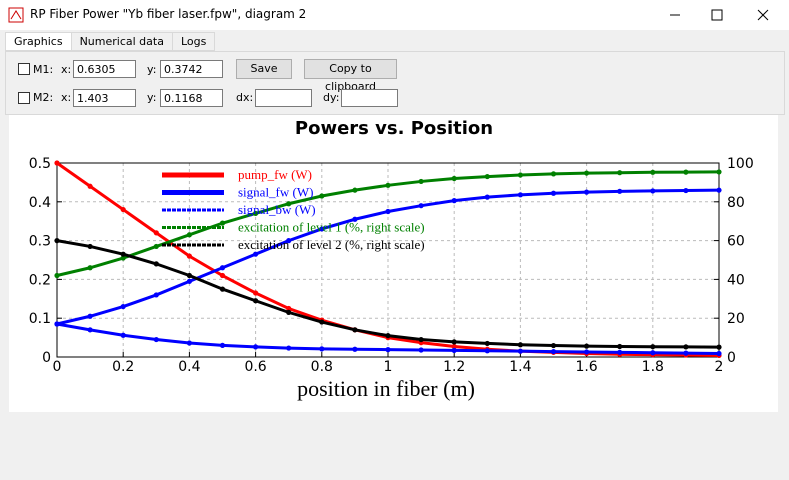  Describe the element at coordinates (189, 367) in the screenshot. I see `x-tick-label: 0.4` at that location.